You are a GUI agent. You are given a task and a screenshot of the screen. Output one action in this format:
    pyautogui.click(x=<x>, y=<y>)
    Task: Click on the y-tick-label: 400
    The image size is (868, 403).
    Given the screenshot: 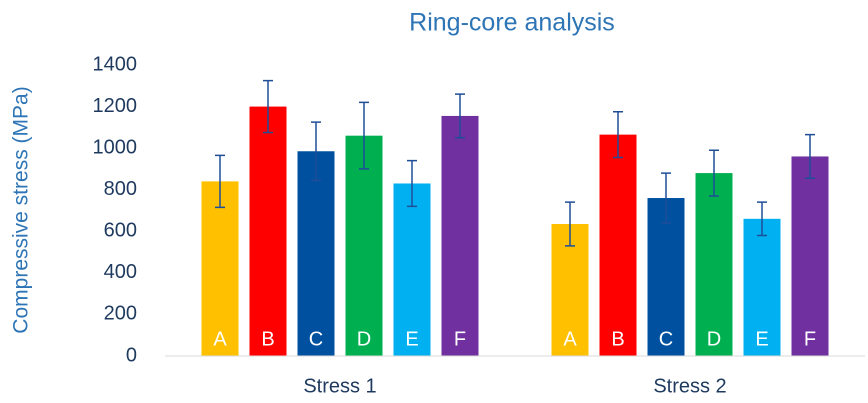 What is the action you would take?
    pyautogui.click(x=120, y=272)
    